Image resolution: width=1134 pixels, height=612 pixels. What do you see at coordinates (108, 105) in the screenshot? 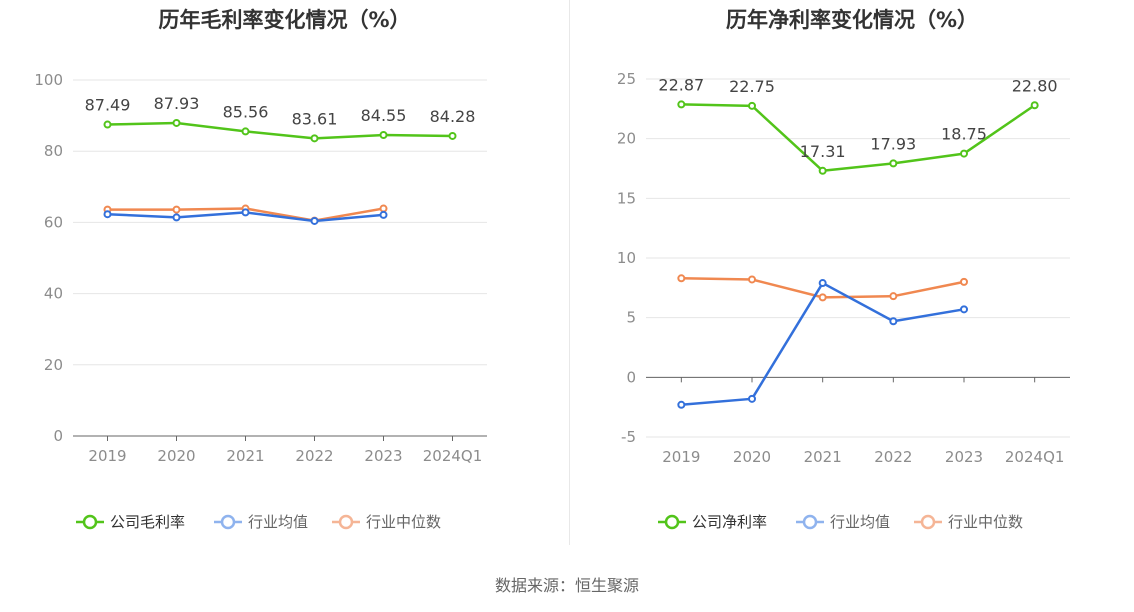
I see `data-label: 87.49` at bounding box center [108, 105].